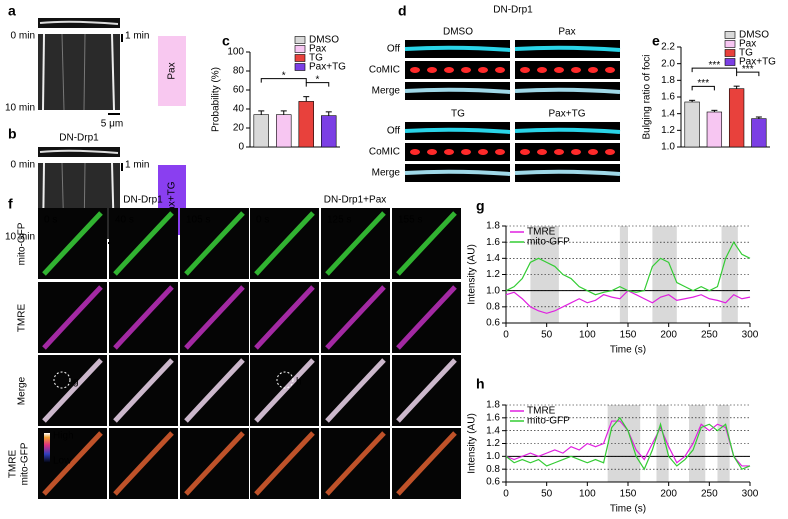 This screenshot has height=519, width=788. What do you see at coordinates (668, 63) in the screenshot?
I see `y-tick-label: 2.0` at bounding box center [668, 63].